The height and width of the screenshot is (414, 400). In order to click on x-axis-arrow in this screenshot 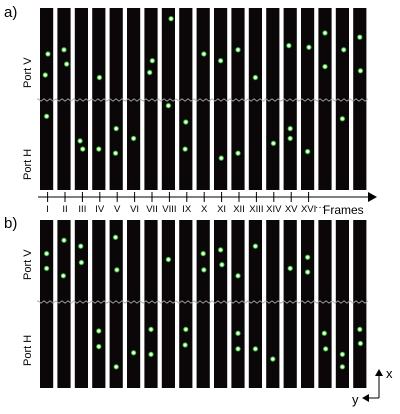, I will do `click(379, 372)`.